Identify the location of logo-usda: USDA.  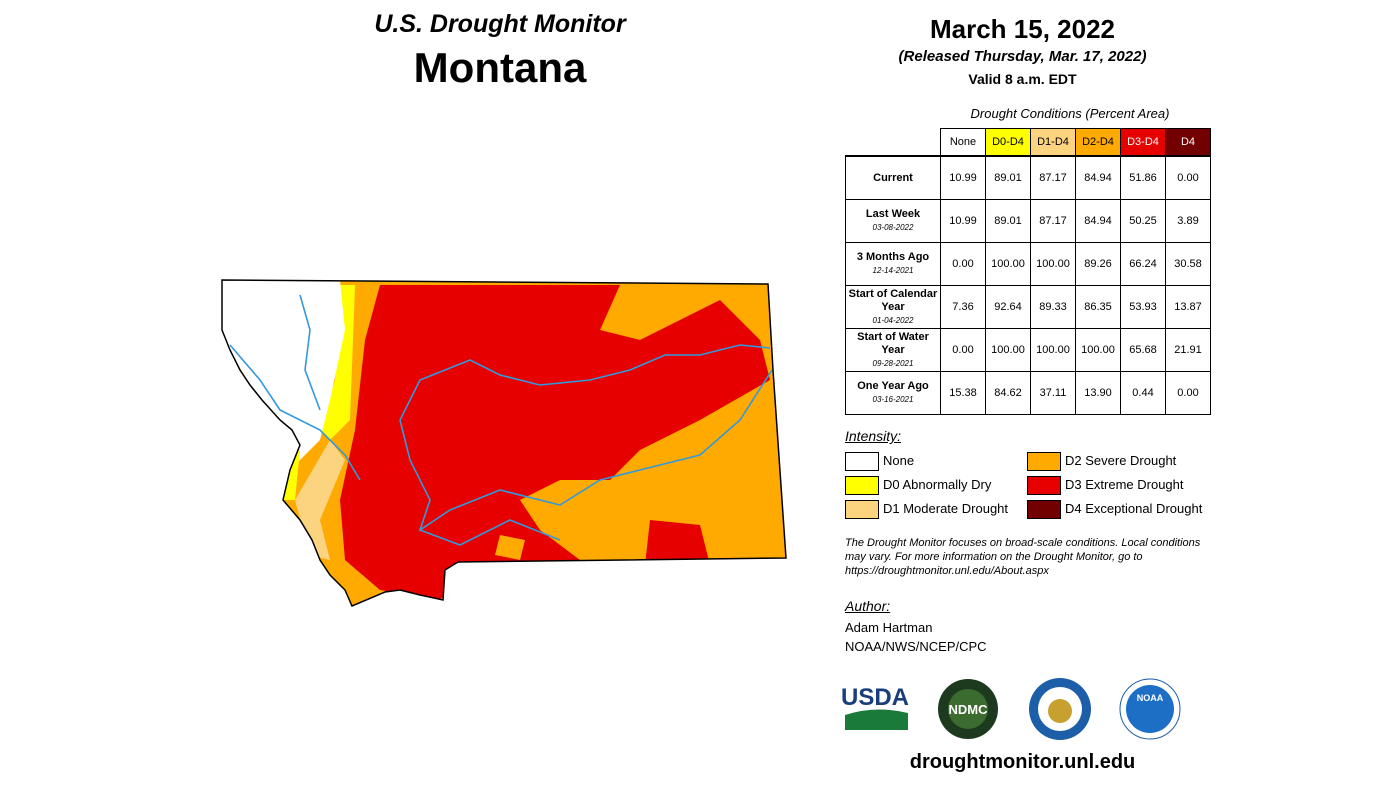
(875, 697).